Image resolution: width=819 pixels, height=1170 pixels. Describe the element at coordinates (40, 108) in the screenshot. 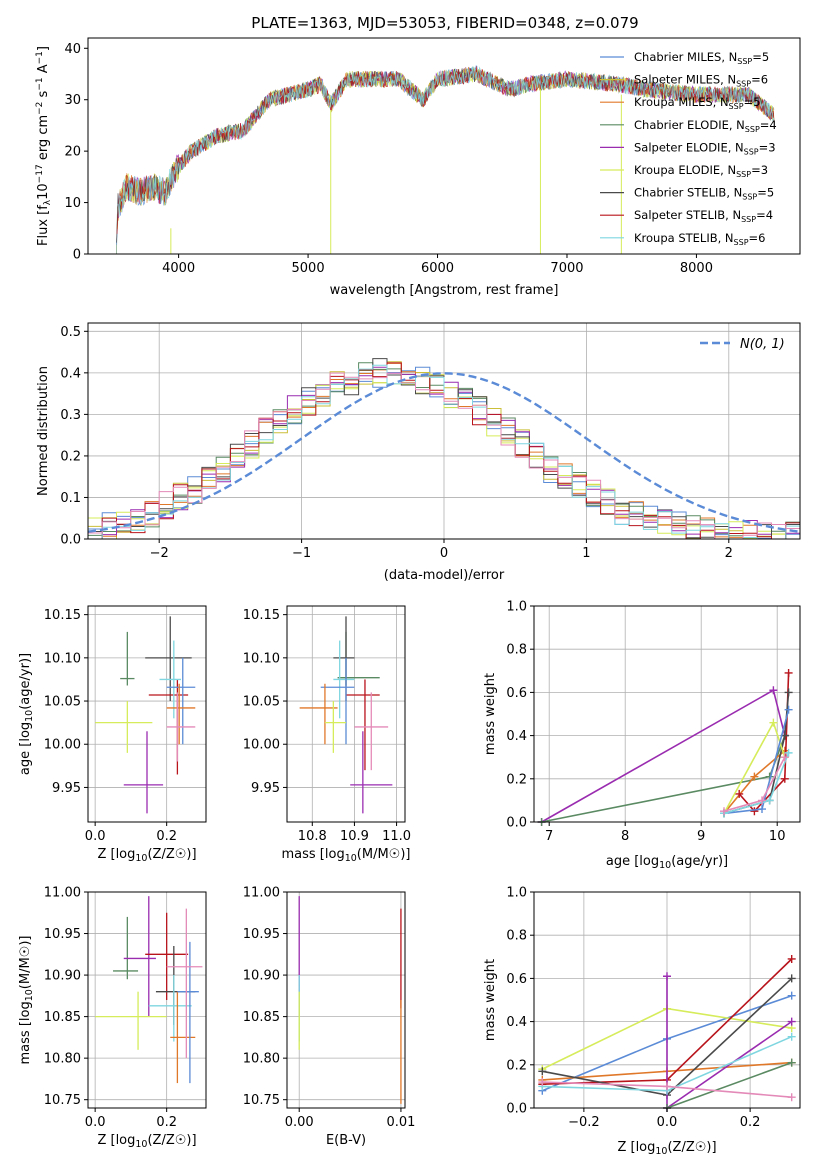

I see `label-part: −2` at that location.